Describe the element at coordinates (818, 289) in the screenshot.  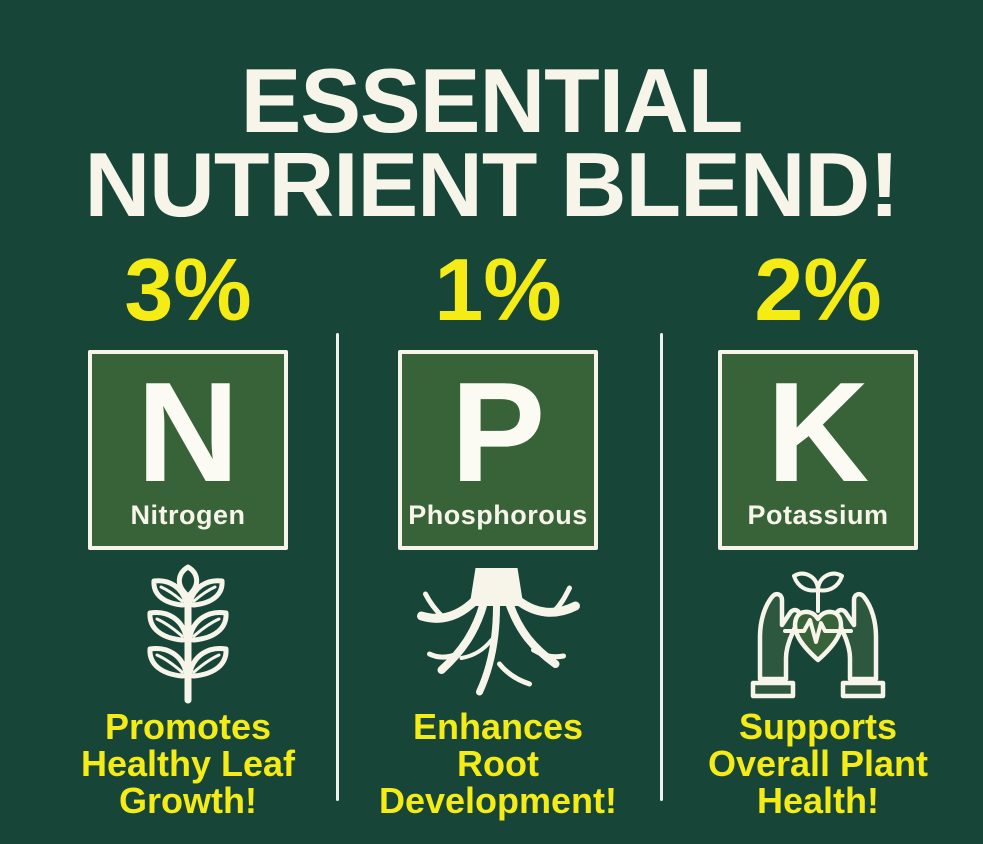
I see `percent-value: 2%` at that location.